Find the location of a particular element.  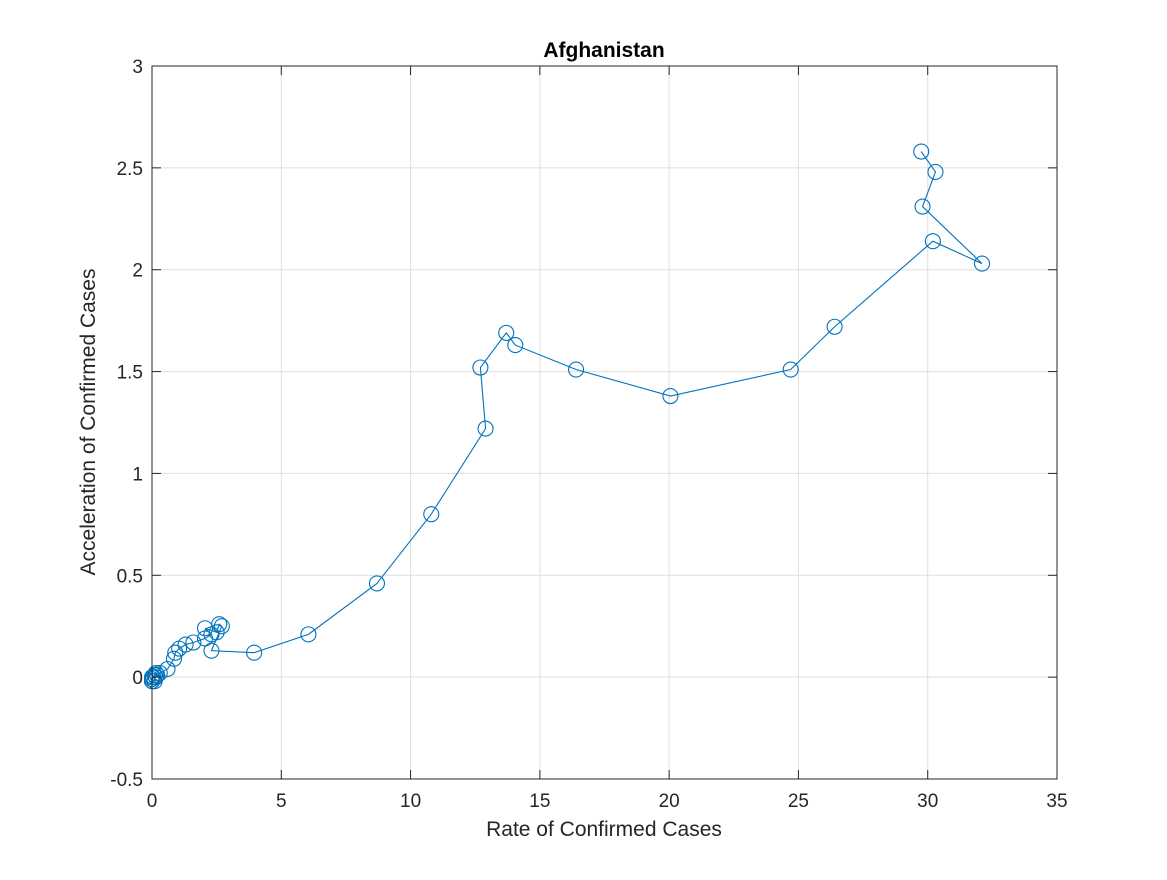

y-tick-label: 0 is located at coordinates (137, 678).